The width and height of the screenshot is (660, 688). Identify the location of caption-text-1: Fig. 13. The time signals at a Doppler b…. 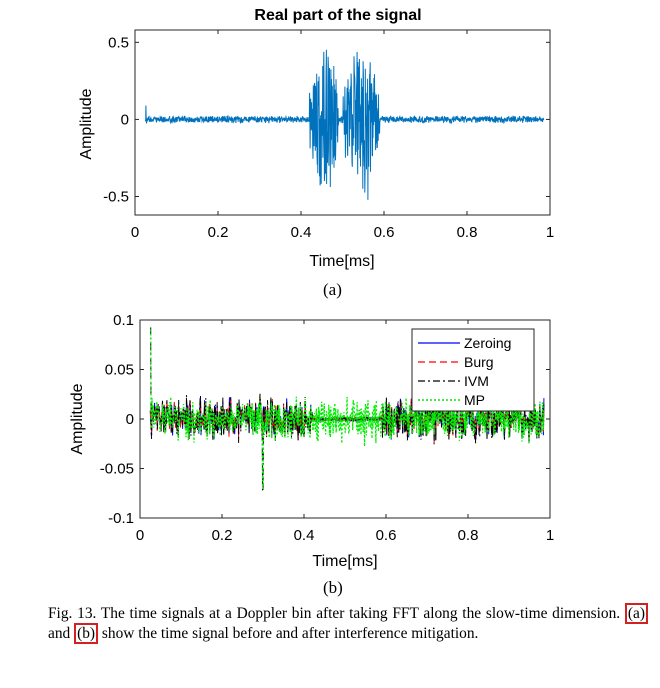
(336, 613).